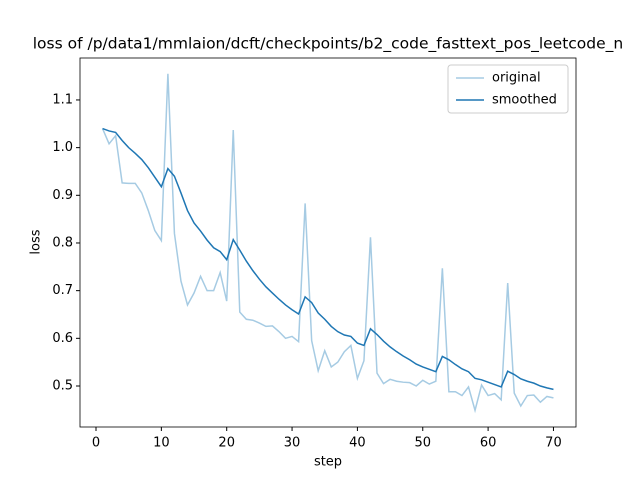  Describe the element at coordinates (62, 147) in the screenshot. I see `y-tick-label: 1.0` at that location.